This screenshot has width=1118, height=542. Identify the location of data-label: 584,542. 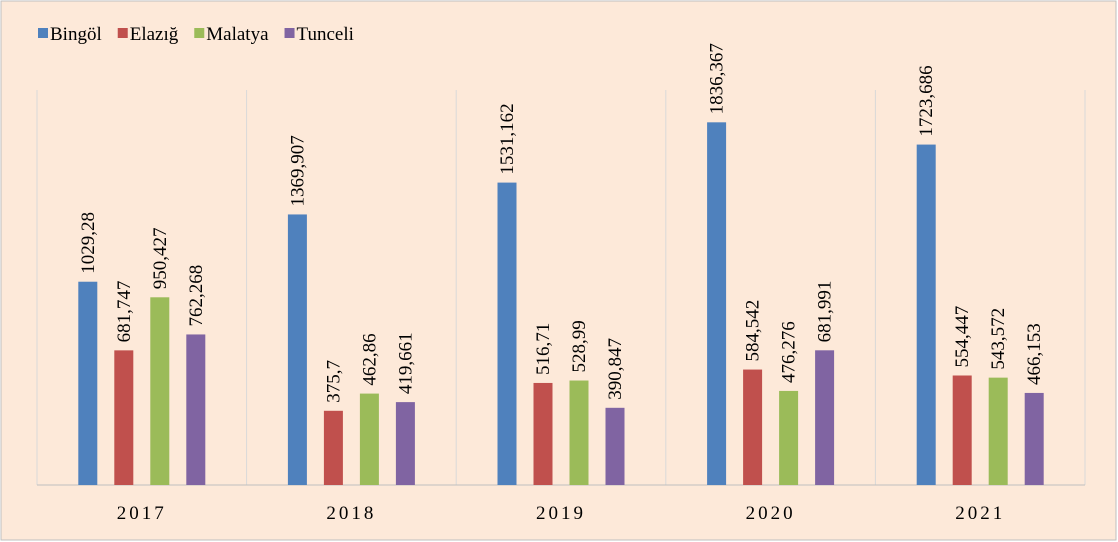
(753, 331).